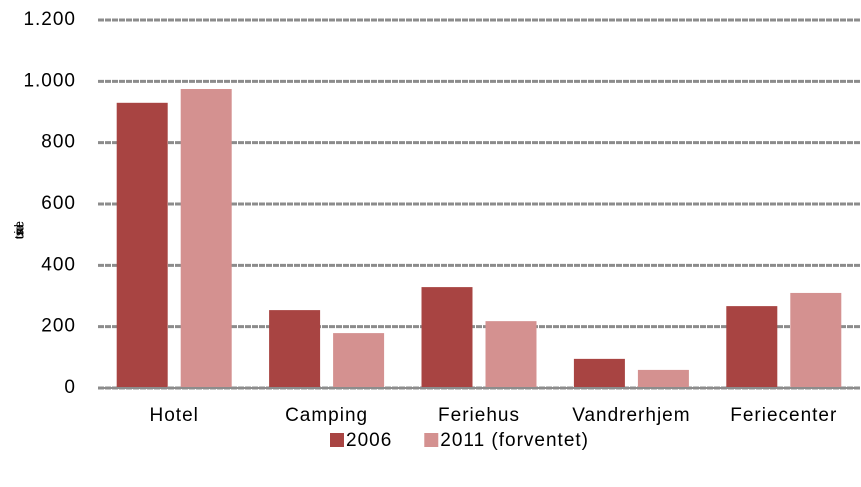 Image resolution: width=861 pixels, height=487 pixels. What do you see at coordinates (18, 230) in the screenshot?
I see `y-axis-label: tusinde` at bounding box center [18, 230].